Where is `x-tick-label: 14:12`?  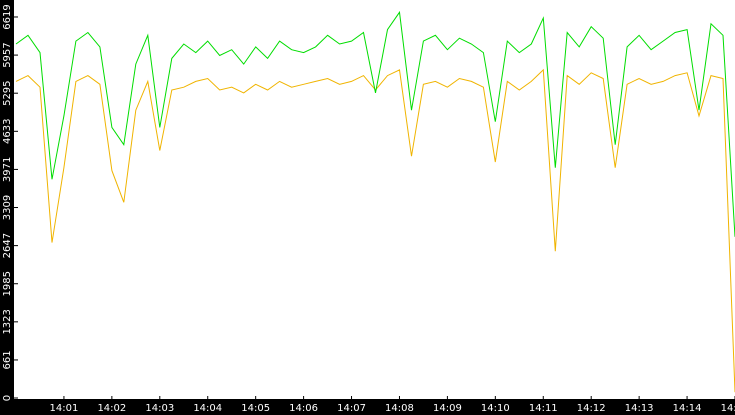 x-tick-label: 14:12 is located at coordinates (591, 408).